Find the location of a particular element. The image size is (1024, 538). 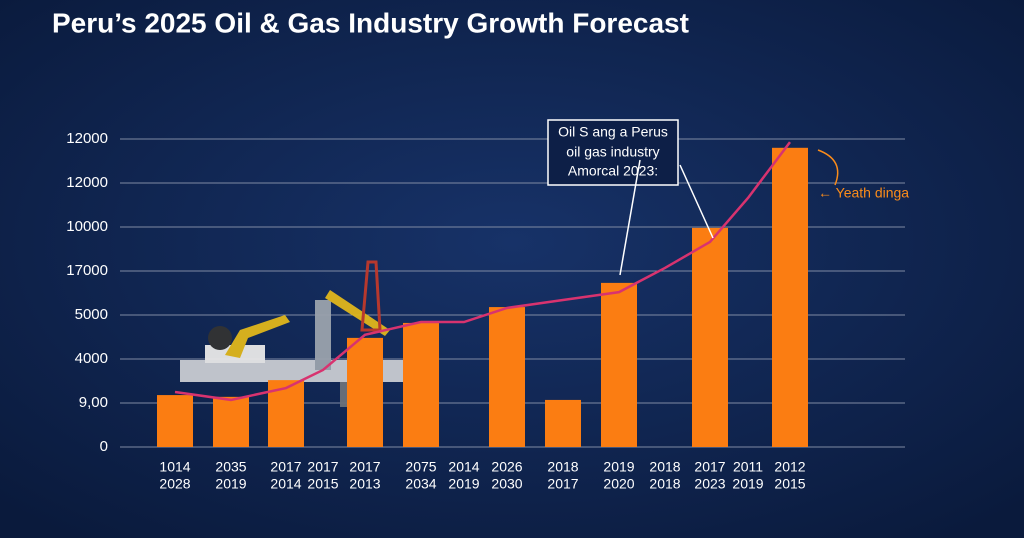

x-tick-label: 2026 is located at coordinates (506, 467).